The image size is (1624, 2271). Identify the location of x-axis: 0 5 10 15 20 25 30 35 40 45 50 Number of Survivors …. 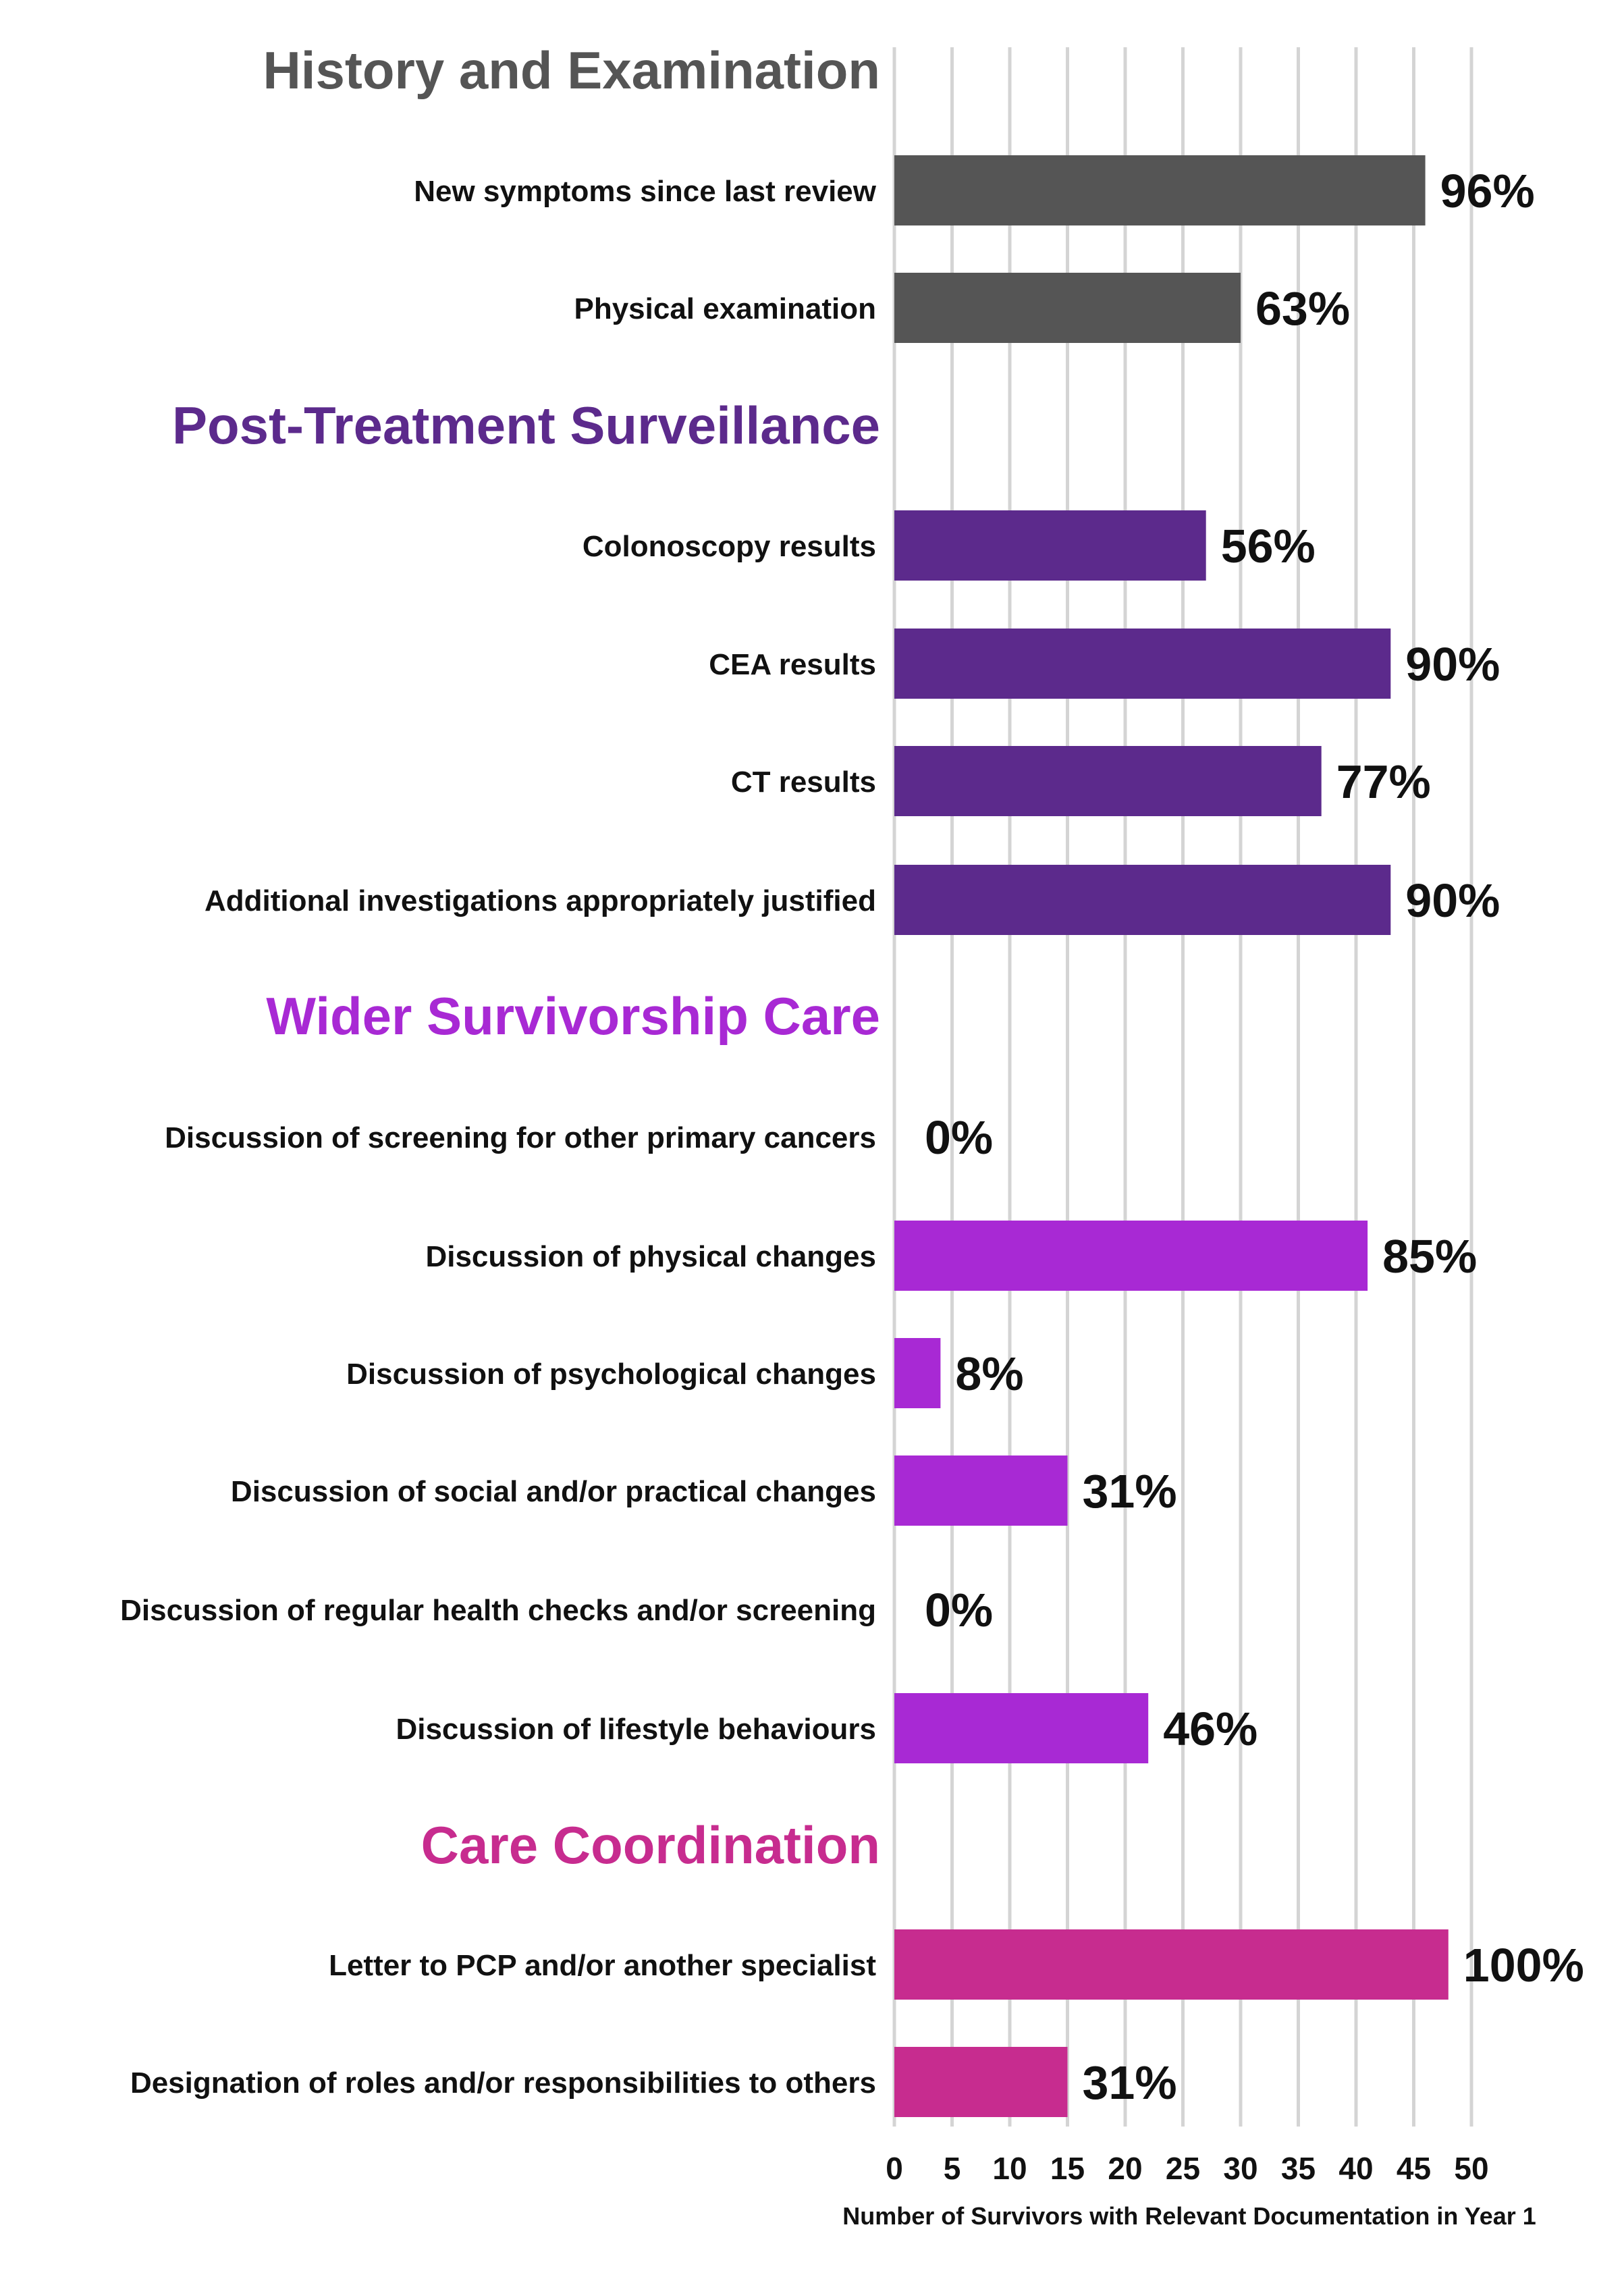
(1189, 2190).